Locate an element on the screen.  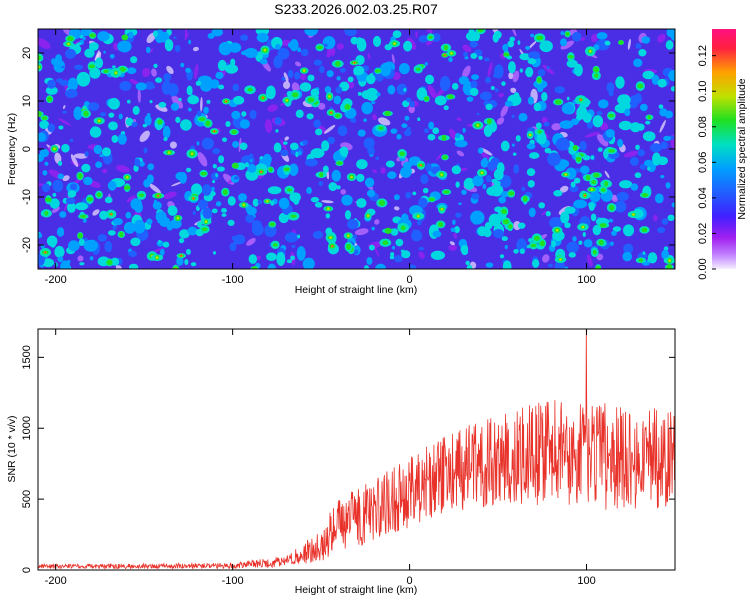
snr-x-tick-label: -200 is located at coordinates (56, 581).